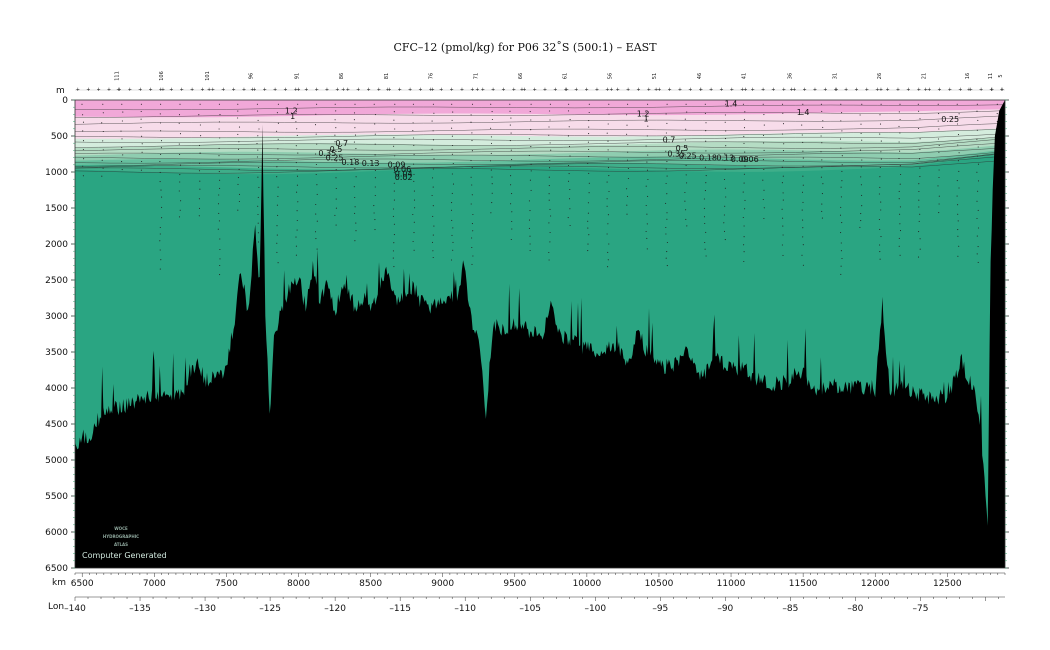 Image resolution: width=1050 pixels, height=650 pixels. Describe the element at coordinates (643, 114) in the screenshot. I see `contour-value-label: 1.2` at that location.